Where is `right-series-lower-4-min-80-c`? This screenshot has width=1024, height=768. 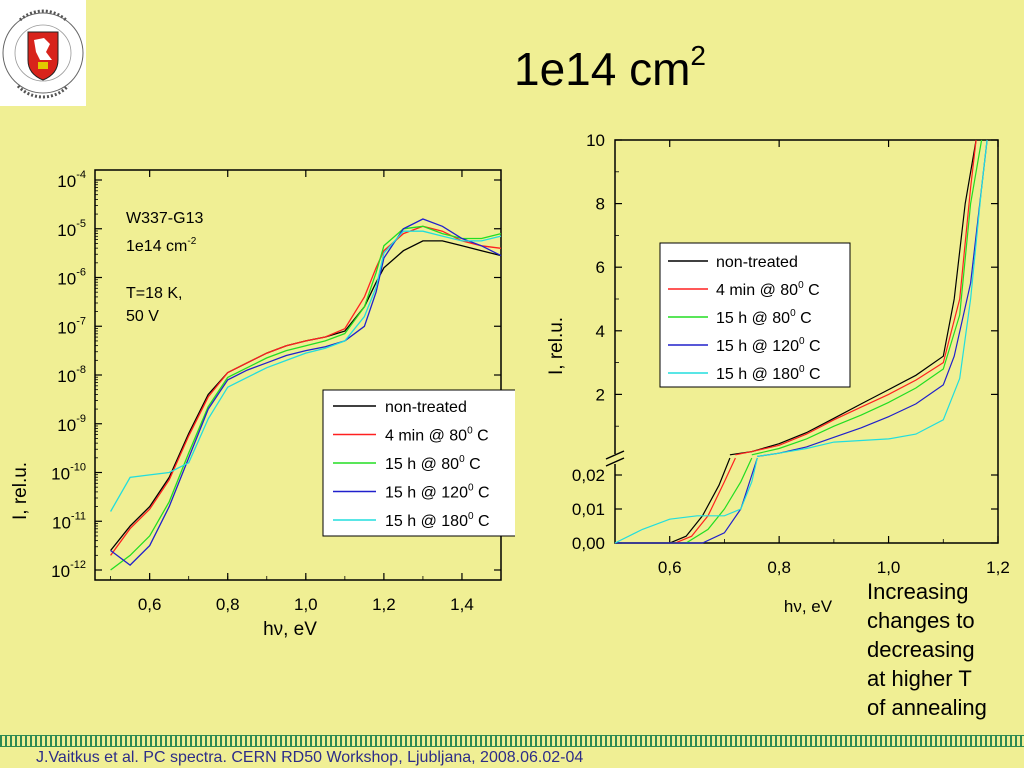 right-series-lower-4-min-80-c is located at coordinates (675, 500).